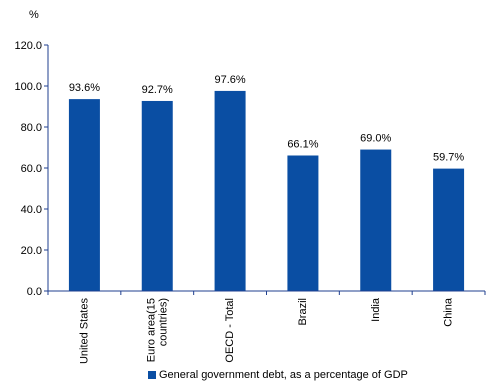 This screenshot has height=387, width=488. I want to click on y-tick-label: 20.0, so click(31, 251).